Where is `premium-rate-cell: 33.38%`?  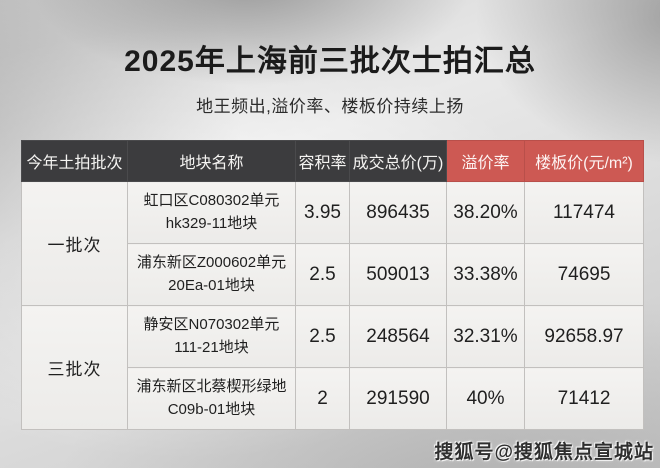
premium-rate-cell: 33.38% is located at coordinates (485, 274).